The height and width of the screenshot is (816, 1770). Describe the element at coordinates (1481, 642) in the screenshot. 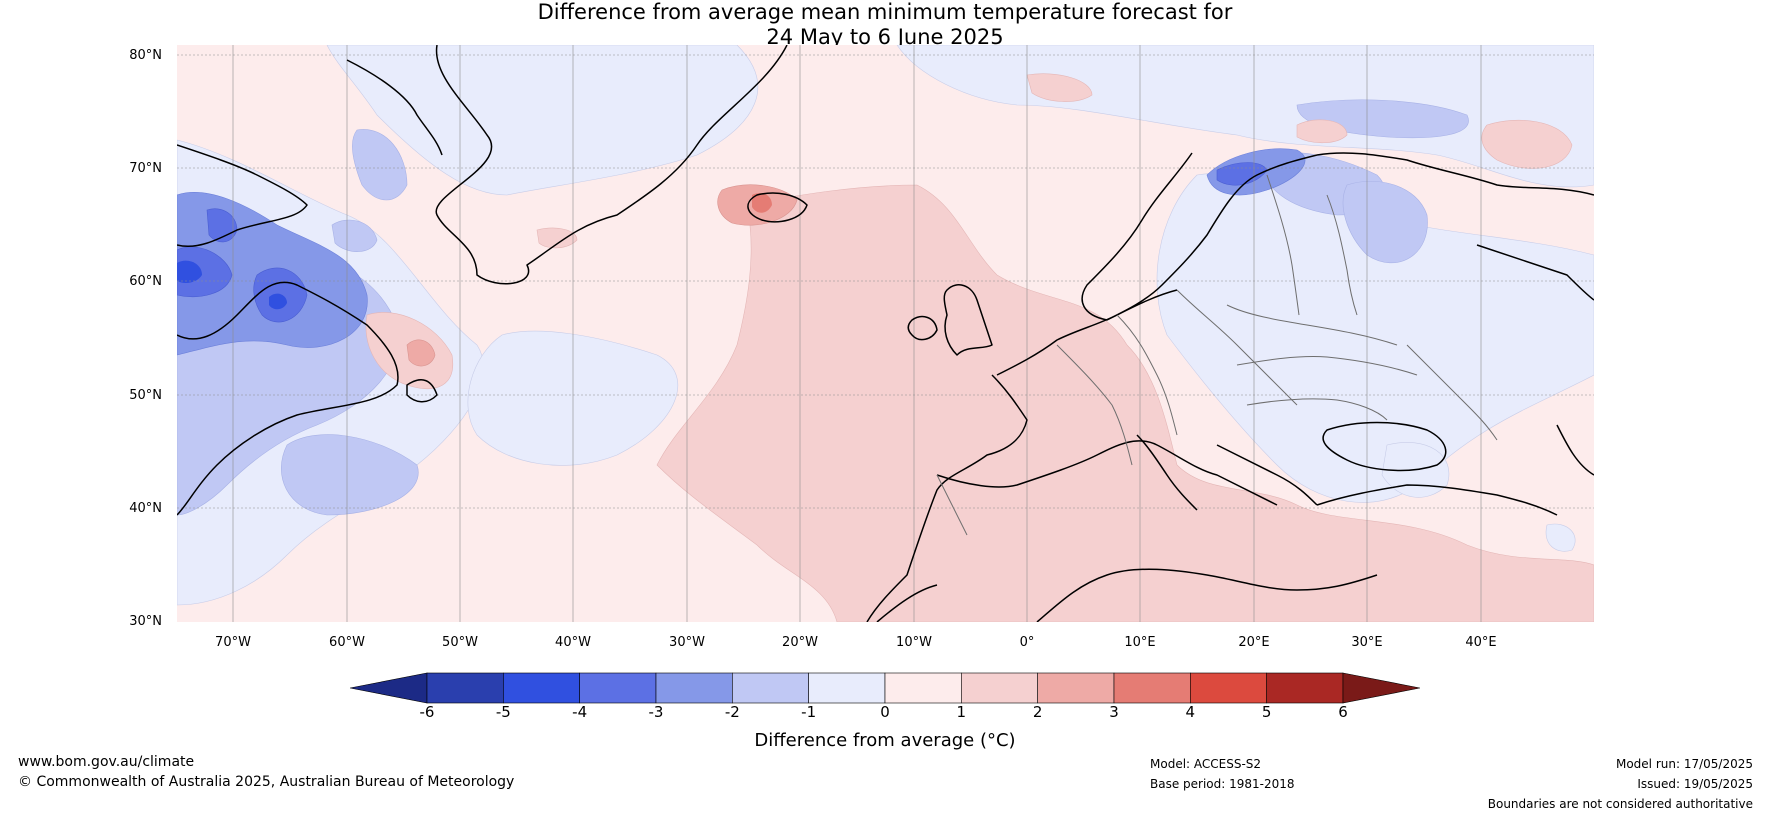

I see `lon-label-40e: 40°E` at that location.